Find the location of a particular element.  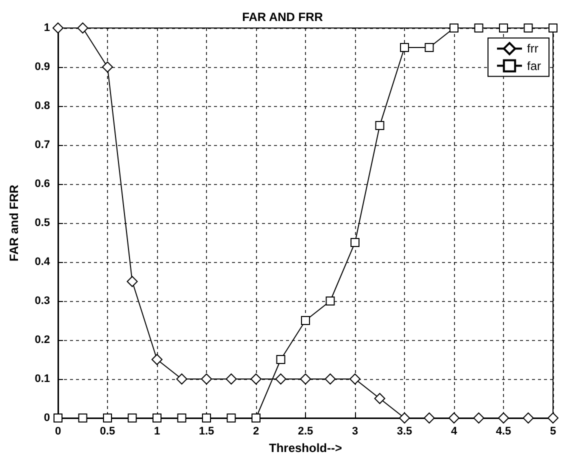

x-tick-label: 0.5 is located at coordinates (108, 432).